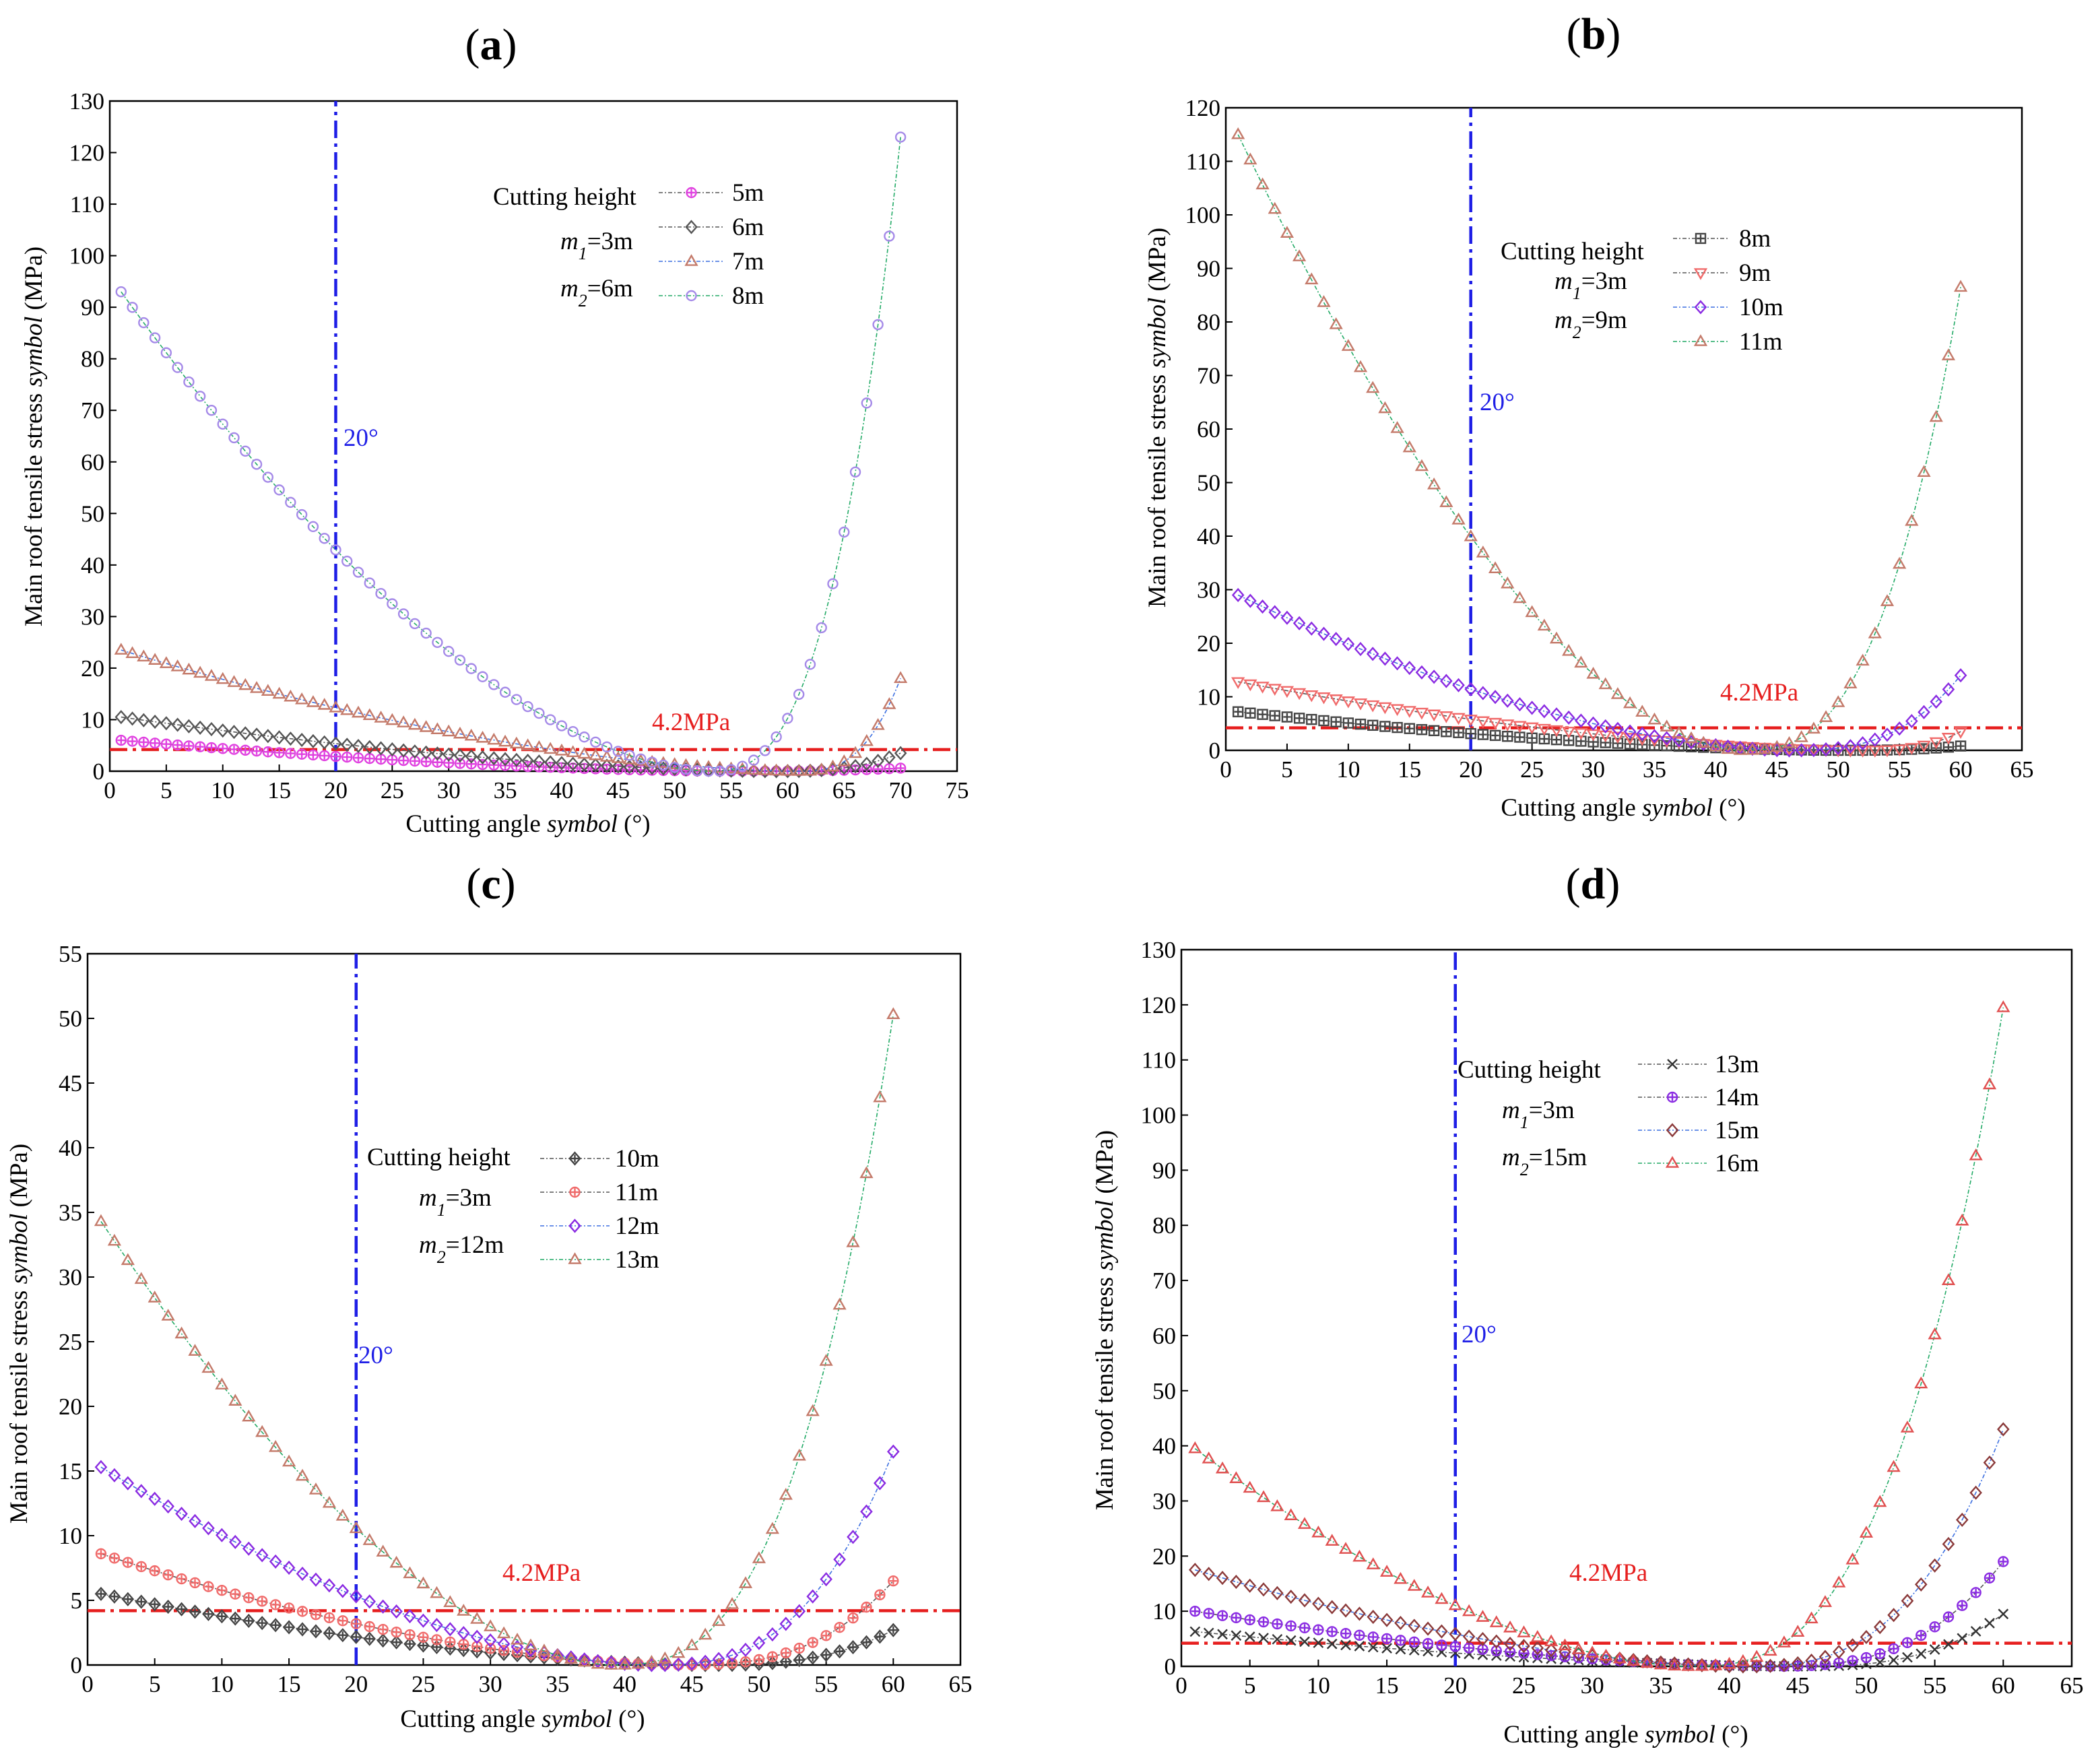  What do you see at coordinates (1599, 441) in the screenshot?
I see `series-11m` at bounding box center [1599, 441].